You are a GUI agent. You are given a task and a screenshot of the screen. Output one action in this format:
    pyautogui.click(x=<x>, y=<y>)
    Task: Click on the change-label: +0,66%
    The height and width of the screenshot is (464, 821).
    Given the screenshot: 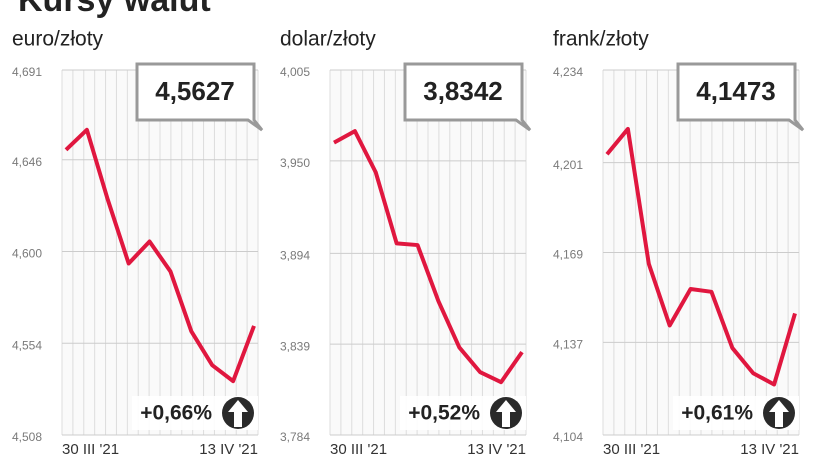 What is the action you would take?
    pyautogui.click(x=176, y=413)
    